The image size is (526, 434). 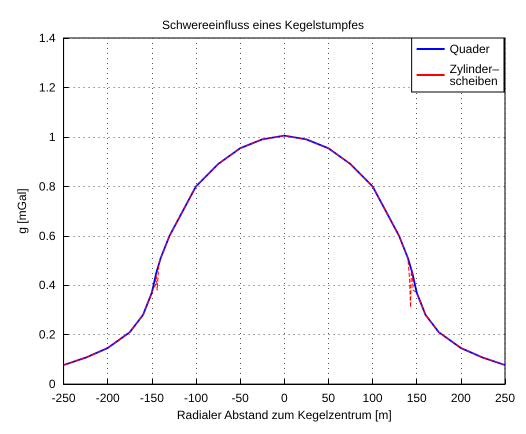 What do you see at coordinates (475, 75) in the screenshot?
I see `legend-label: Zylinder– scheiben` at bounding box center [475, 75].